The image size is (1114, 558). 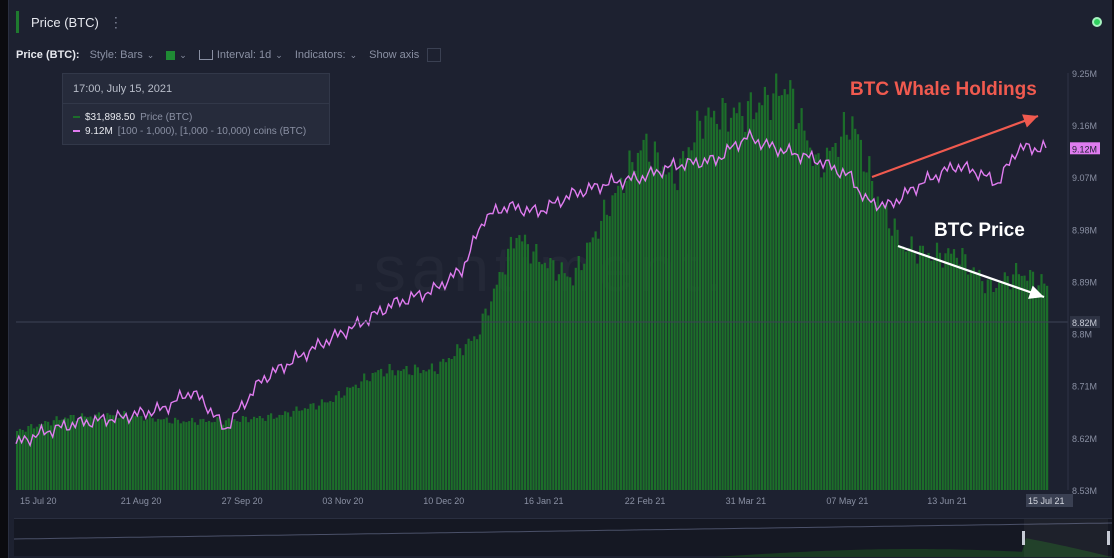 What do you see at coordinates (116, 21) in the screenshot?
I see `more-vertical-icon: ⋮` at bounding box center [116, 21].